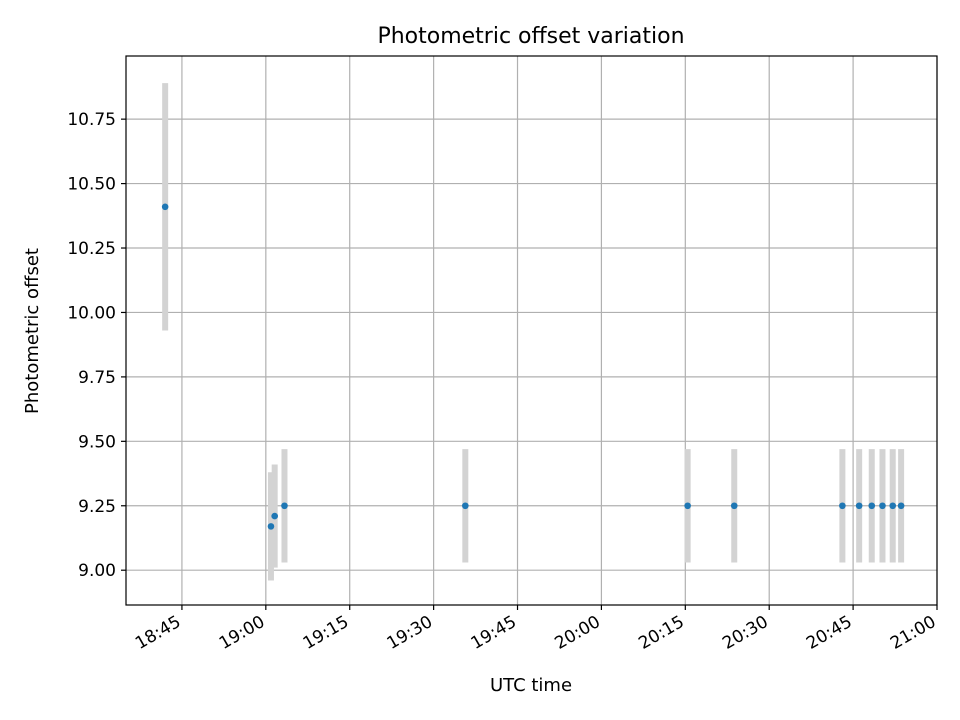 Image resolution: width=960 pixels, height=720 pixels. Describe the element at coordinates (530, 36) in the screenshot. I see `chart-title: Photometric offset variation` at that location.